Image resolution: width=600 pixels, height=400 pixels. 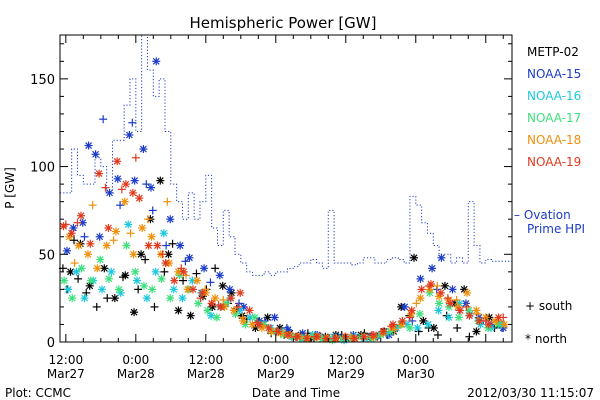 What do you see at coordinates (38, 393) in the screenshot?
I see `plot-source-label: Plot: CCMC` at bounding box center [38, 393].